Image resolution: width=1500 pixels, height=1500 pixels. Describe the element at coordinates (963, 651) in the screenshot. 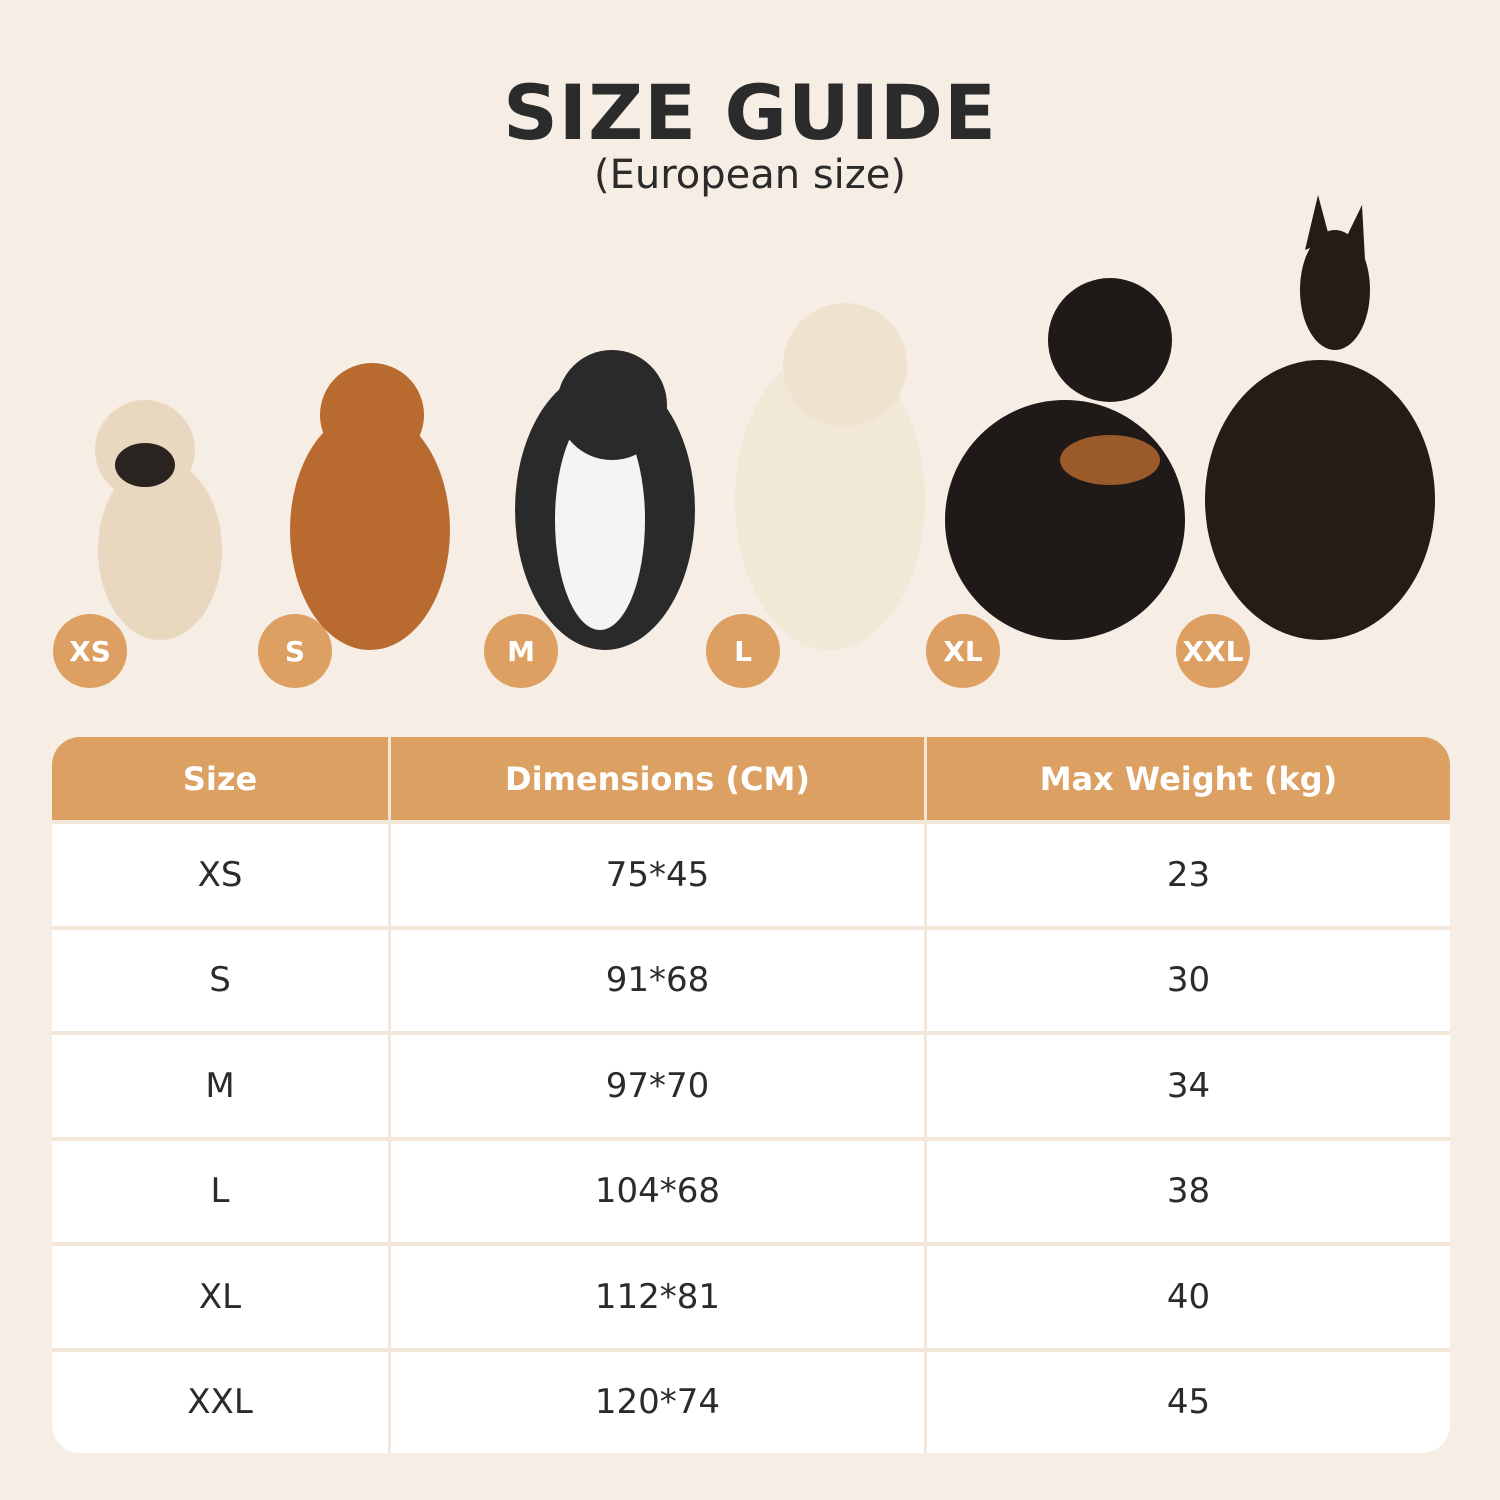

I see `size-badge: XL` at that location.